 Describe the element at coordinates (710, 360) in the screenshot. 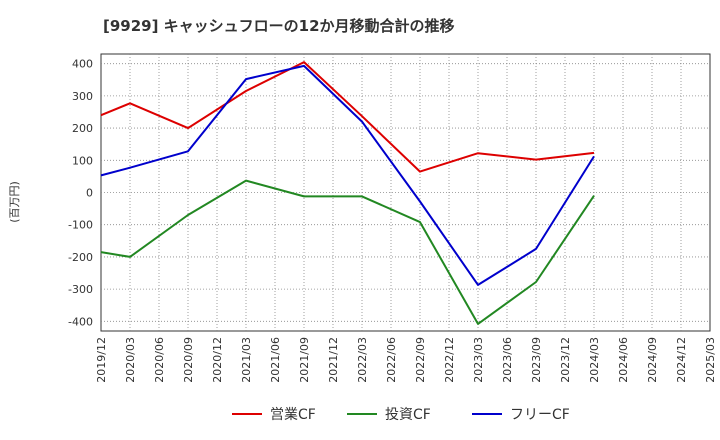

I see `x-tick-label: 2025/03` at that location.